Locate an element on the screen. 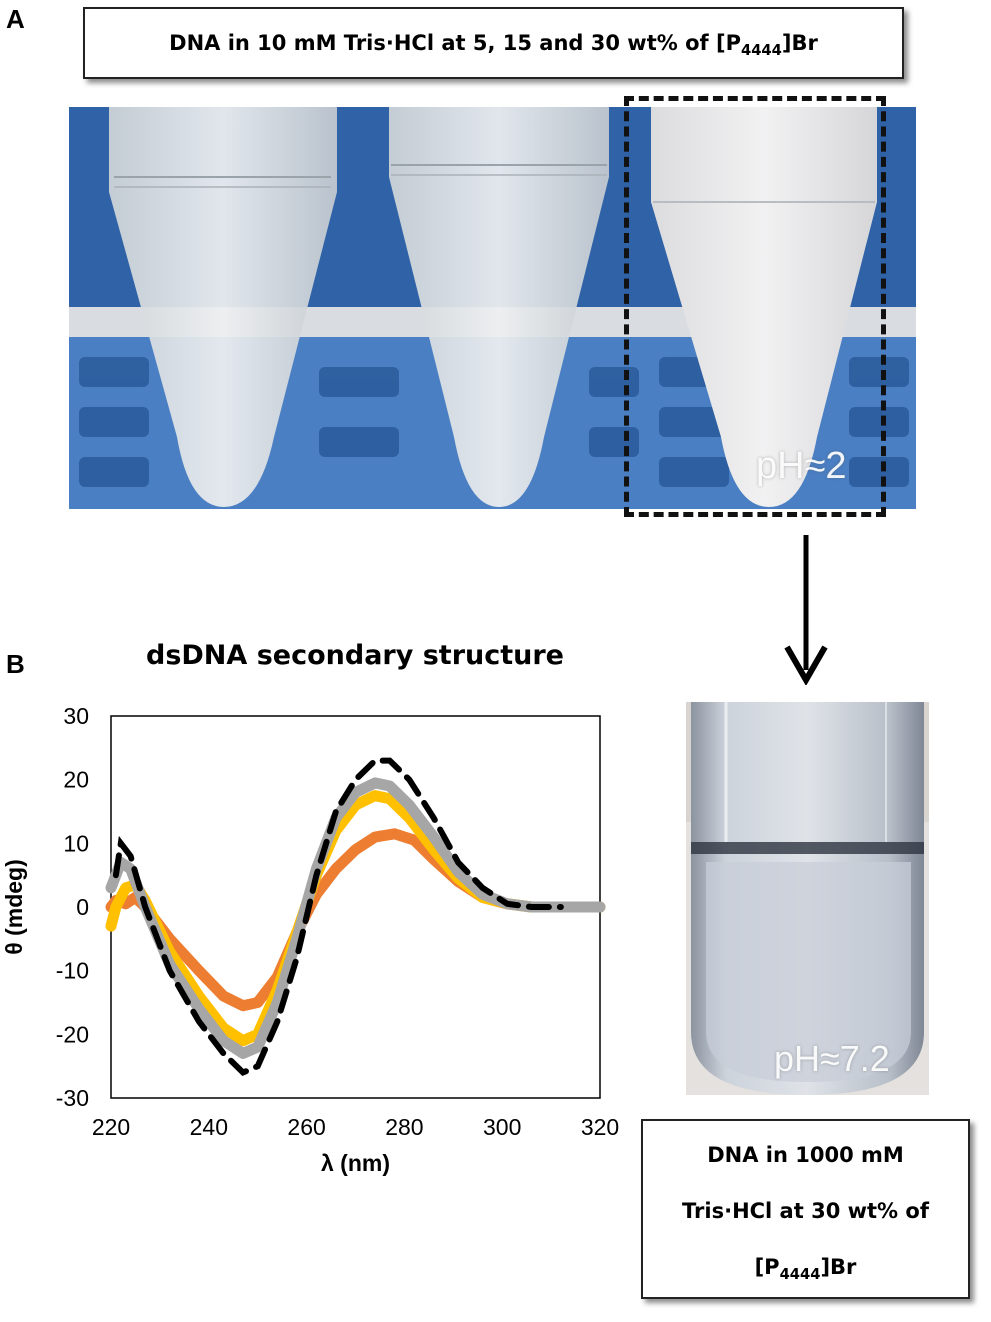 This screenshot has height=1322, width=991. chart-title: dsDNA secondary structure is located at coordinates (355, 655).